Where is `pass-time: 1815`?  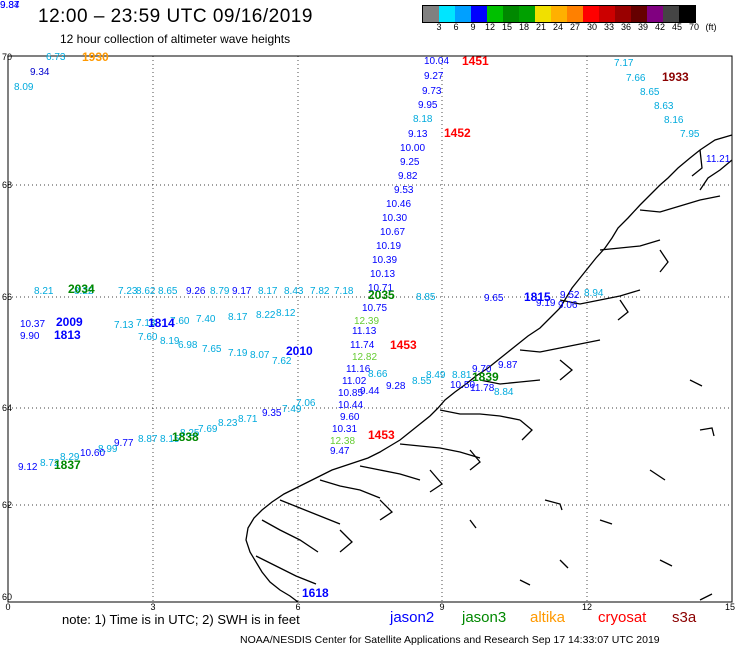
pass-time: 1815 is located at coordinates (537, 297).